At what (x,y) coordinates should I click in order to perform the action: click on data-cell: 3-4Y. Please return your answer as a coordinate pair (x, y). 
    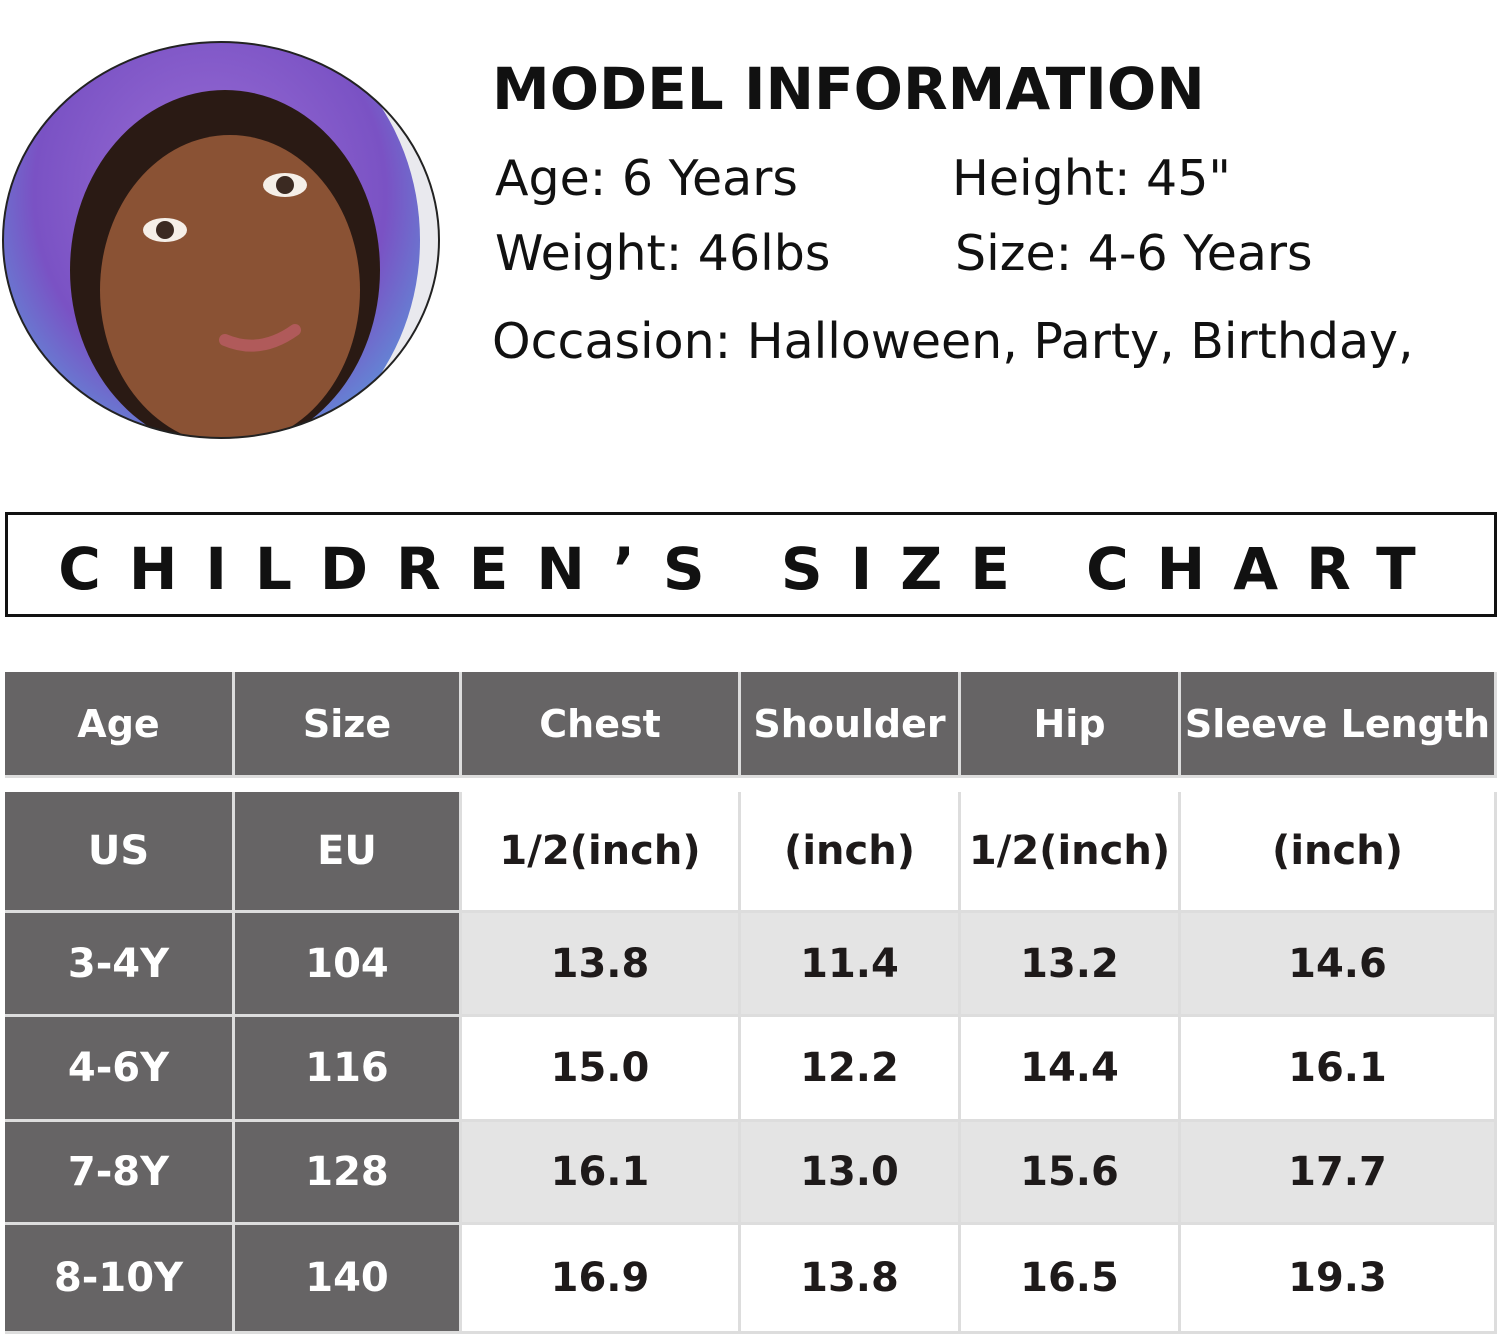
    Looking at the image, I should click on (120, 965).